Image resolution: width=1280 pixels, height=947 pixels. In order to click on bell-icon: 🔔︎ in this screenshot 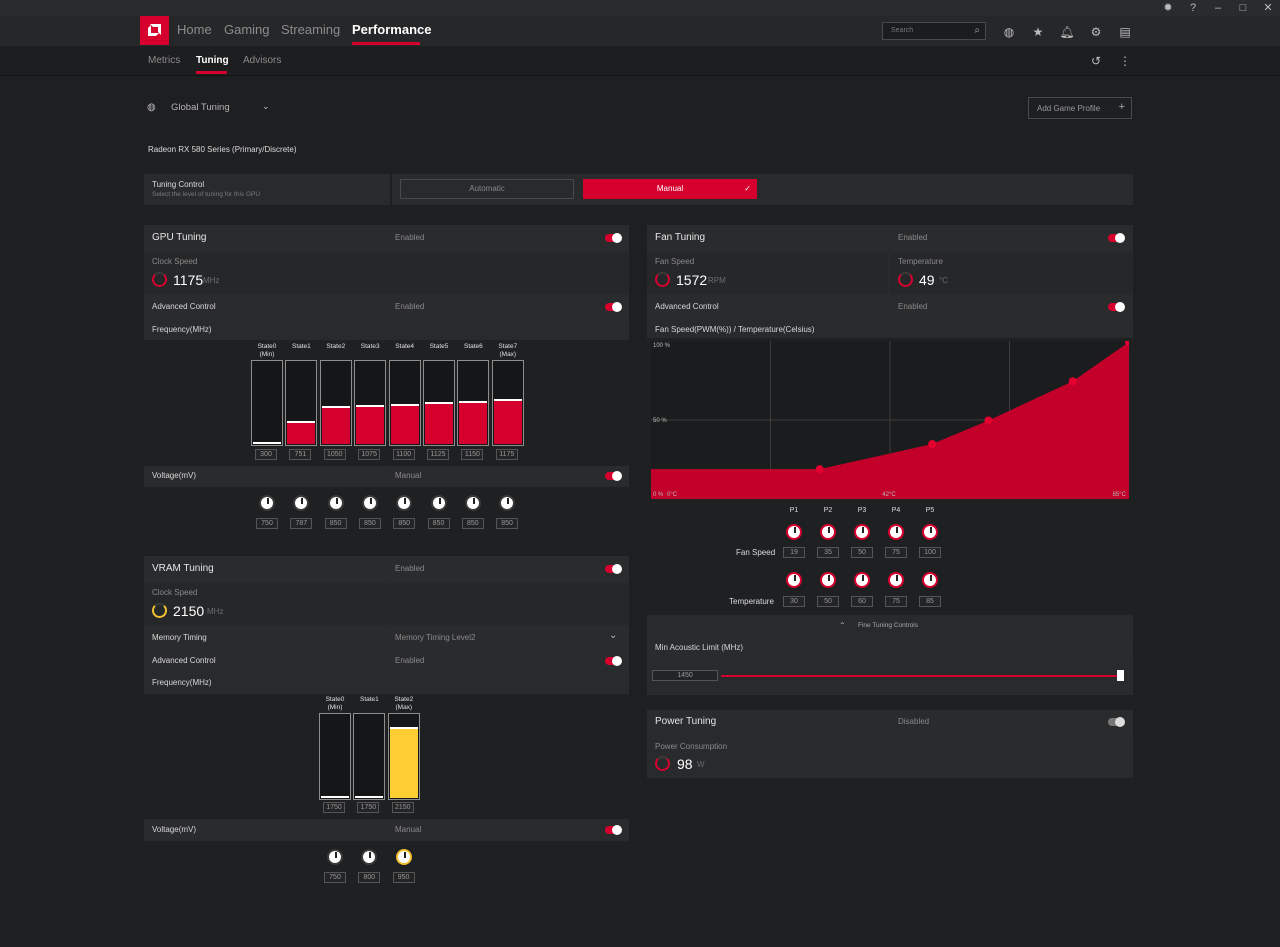, I will do `click(1067, 32)`.